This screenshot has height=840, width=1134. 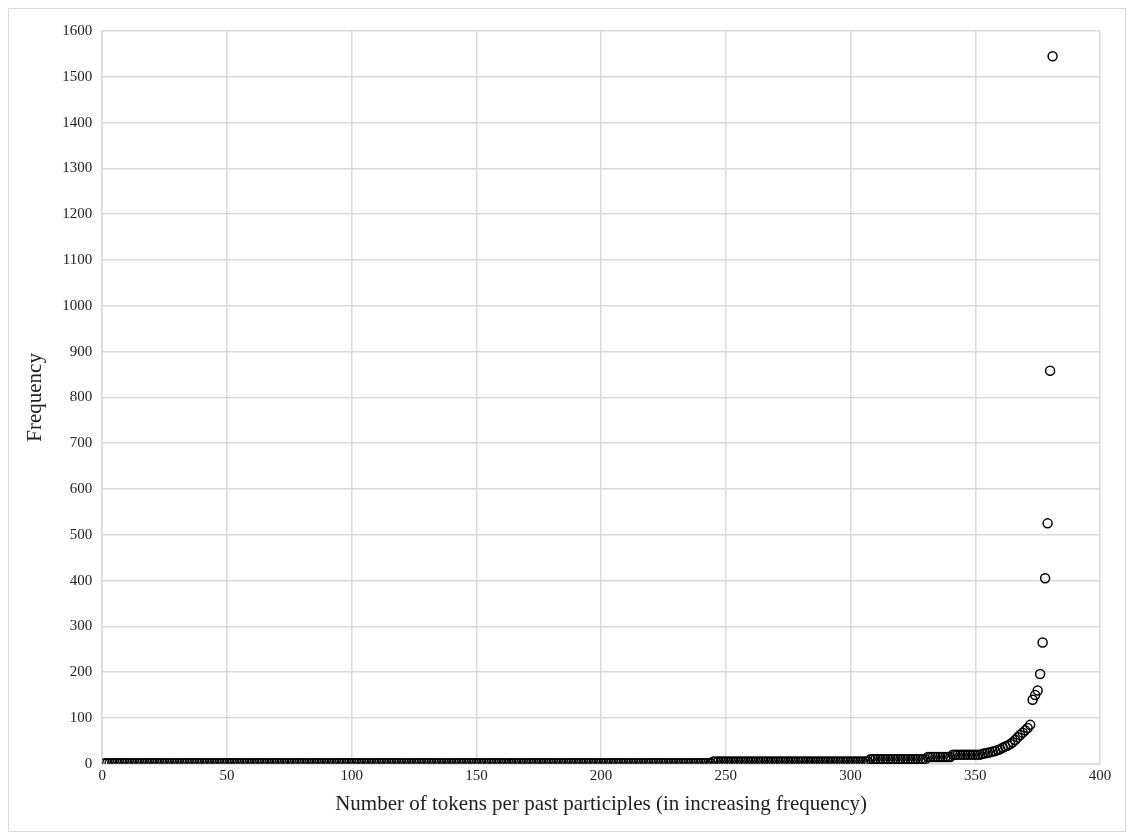 What do you see at coordinates (81, 396) in the screenshot?
I see `y-tick-label: 800` at bounding box center [81, 396].